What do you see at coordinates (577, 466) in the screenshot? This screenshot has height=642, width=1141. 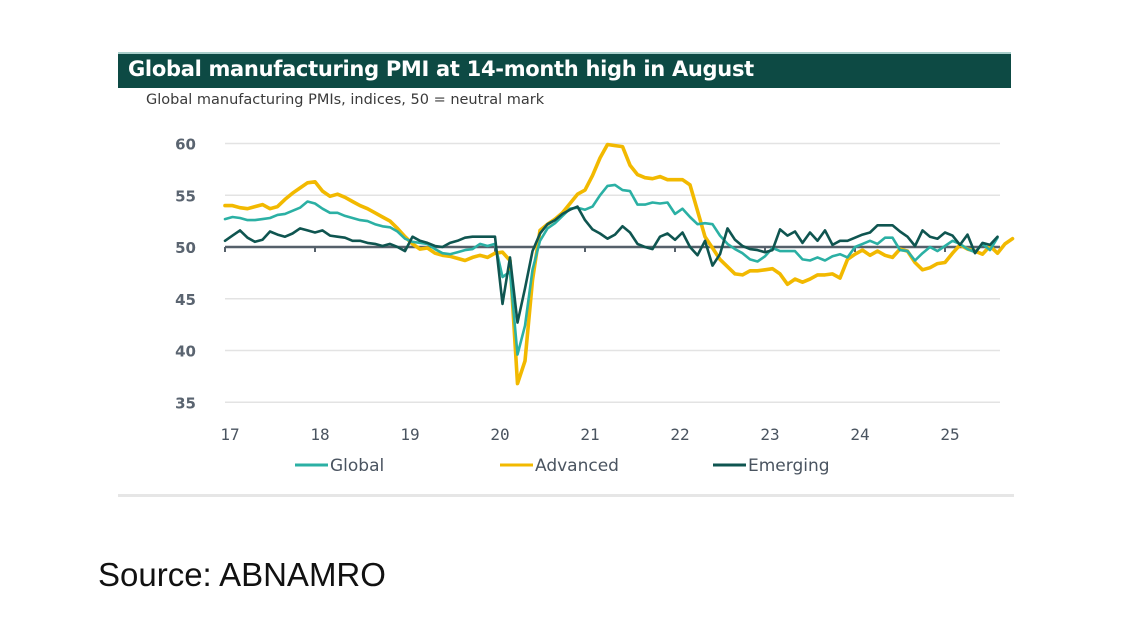 I see `legend-label-advanced: Advanced` at bounding box center [577, 466].